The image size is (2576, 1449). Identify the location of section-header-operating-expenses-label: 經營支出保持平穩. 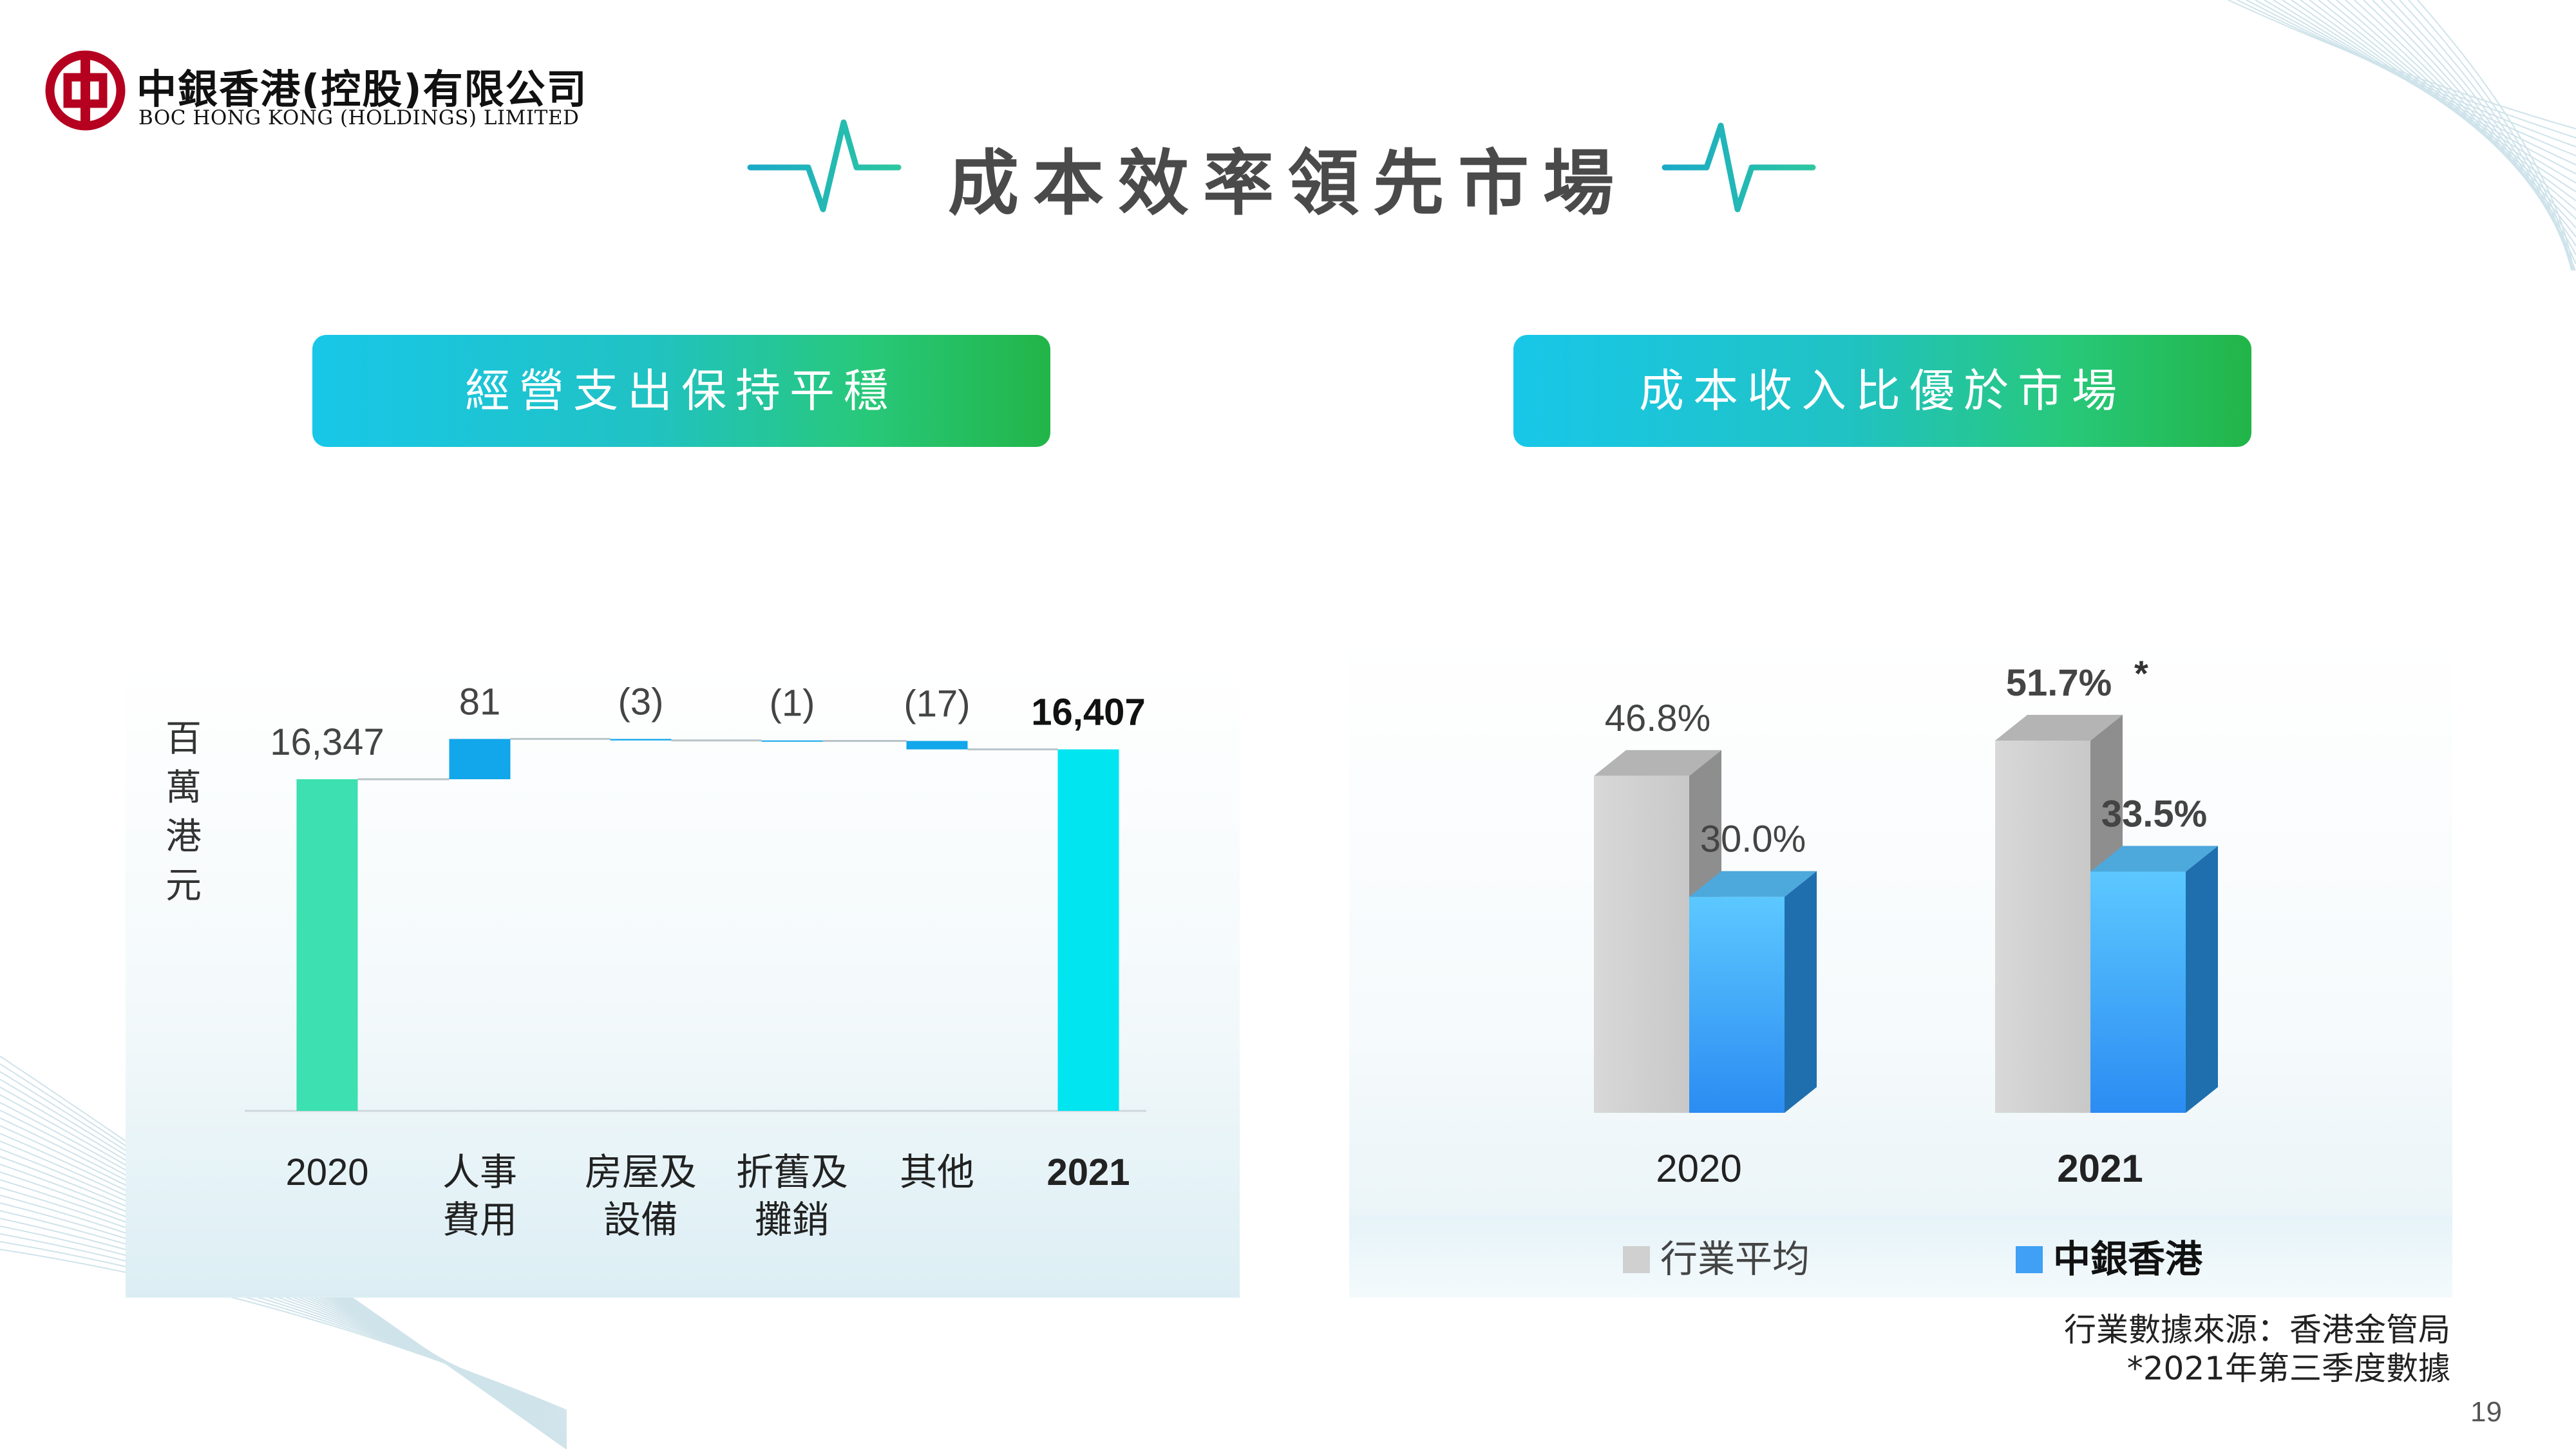
(682, 391).